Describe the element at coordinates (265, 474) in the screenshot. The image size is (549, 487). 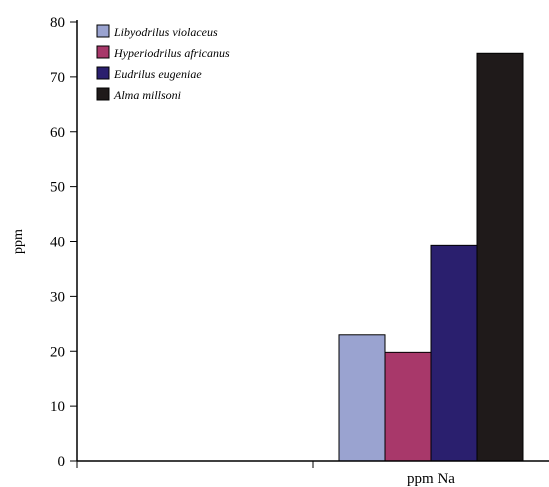
I see `x-axis-ticks: ppm Na` at that location.